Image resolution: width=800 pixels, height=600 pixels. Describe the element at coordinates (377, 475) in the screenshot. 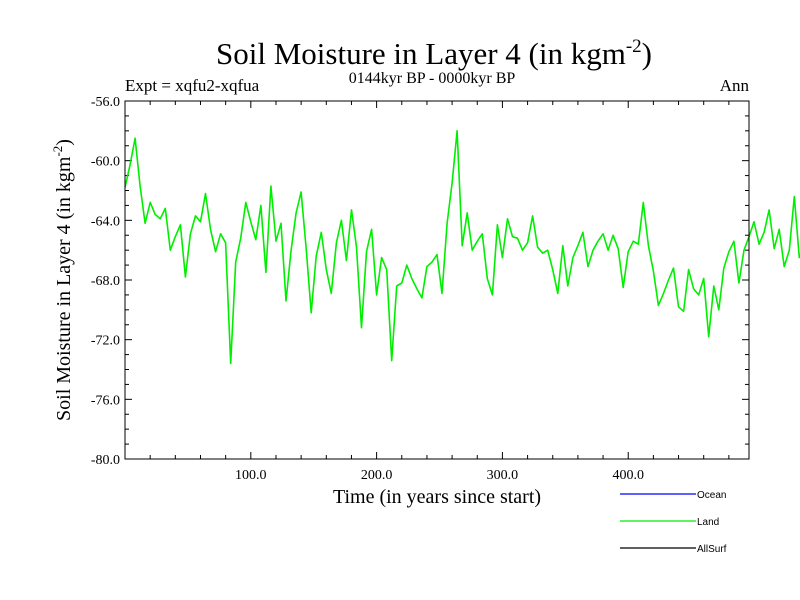

I see `x-tick-label: 200.0` at that location.